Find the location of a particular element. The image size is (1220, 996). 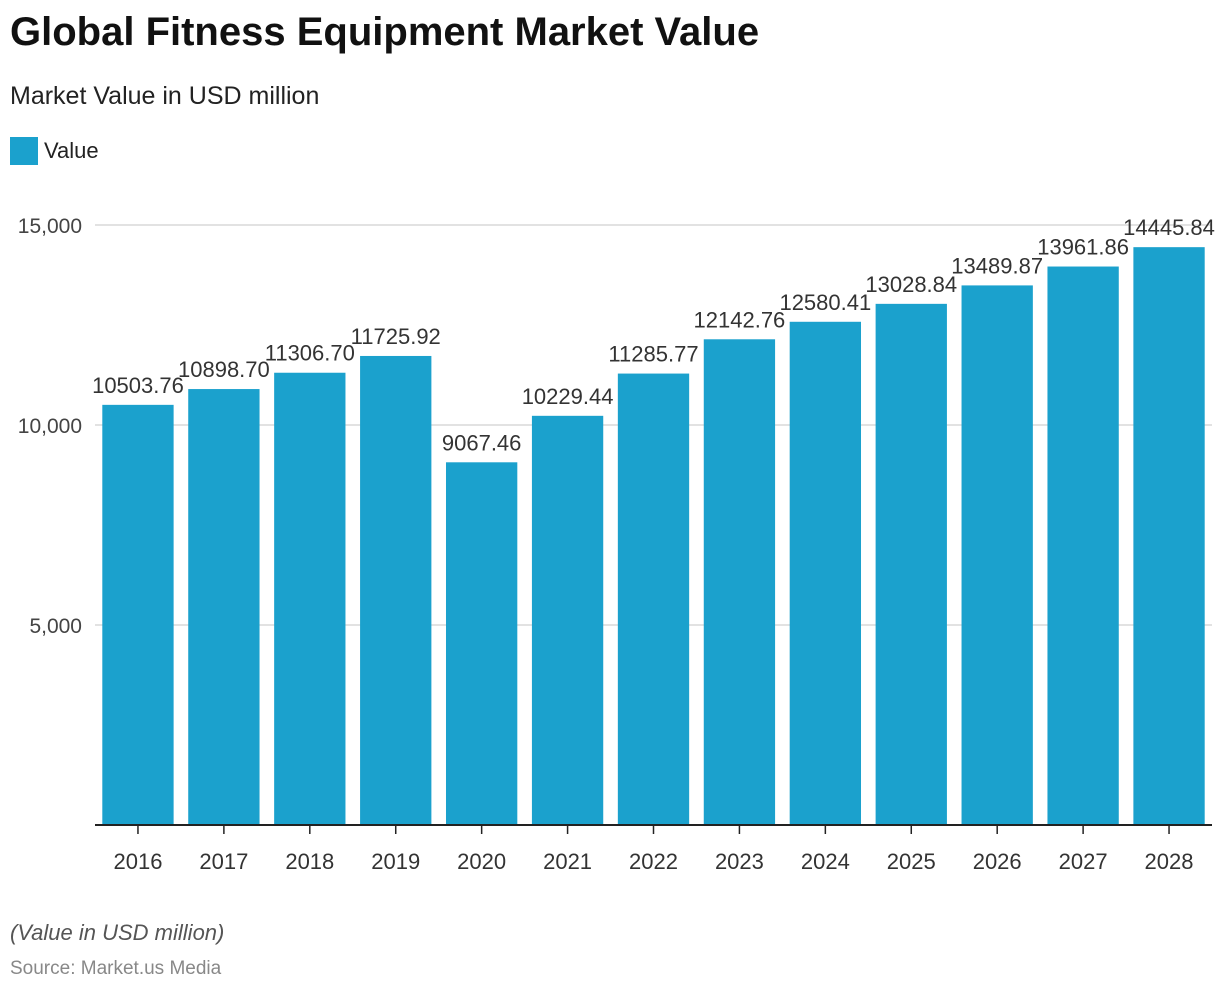

data-label: 12580.41 is located at coordinates (825, 302).